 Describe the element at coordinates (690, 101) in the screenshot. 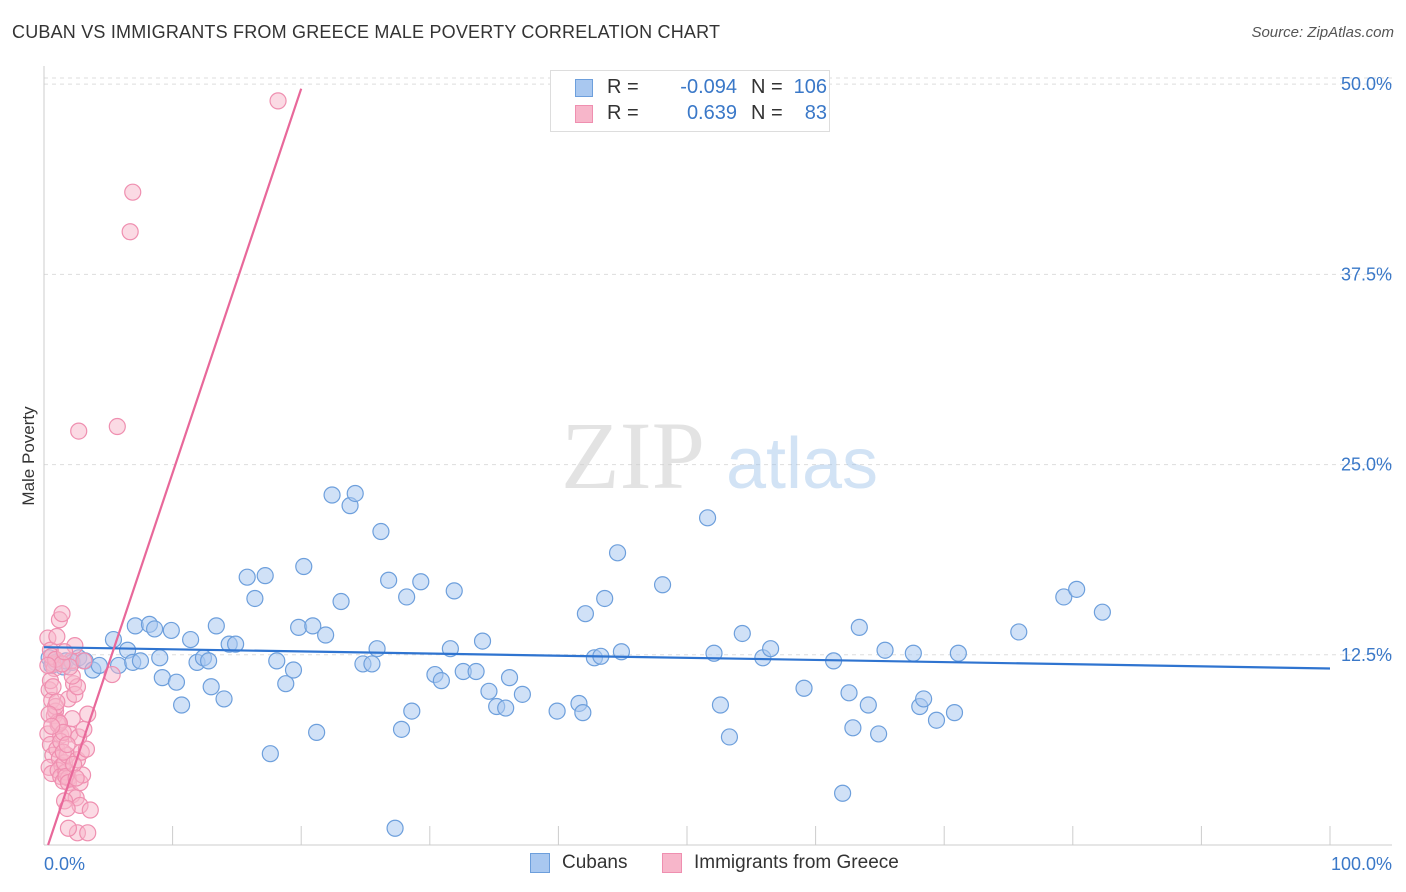

I see `stats-legend: R = -0.094 N = 106 R = 0.639 N = 83` at that location.